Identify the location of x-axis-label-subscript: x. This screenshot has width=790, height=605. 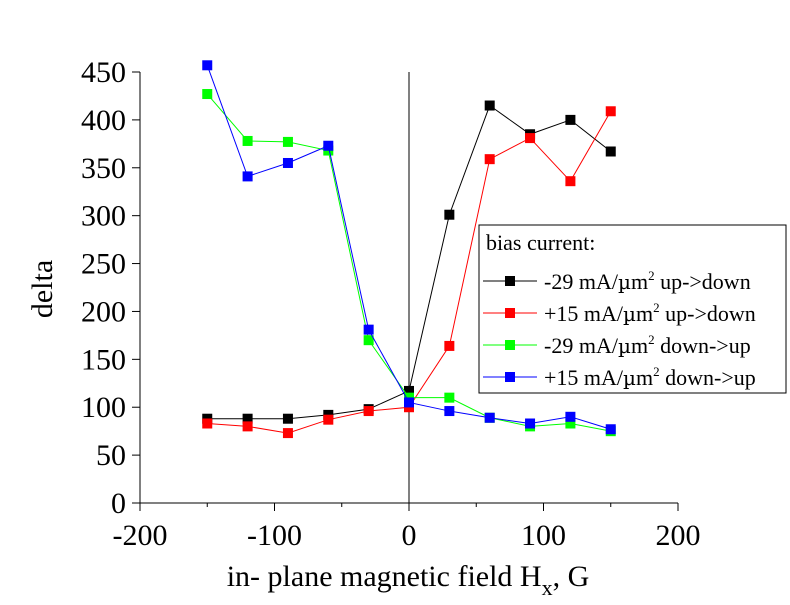
(547, 587).